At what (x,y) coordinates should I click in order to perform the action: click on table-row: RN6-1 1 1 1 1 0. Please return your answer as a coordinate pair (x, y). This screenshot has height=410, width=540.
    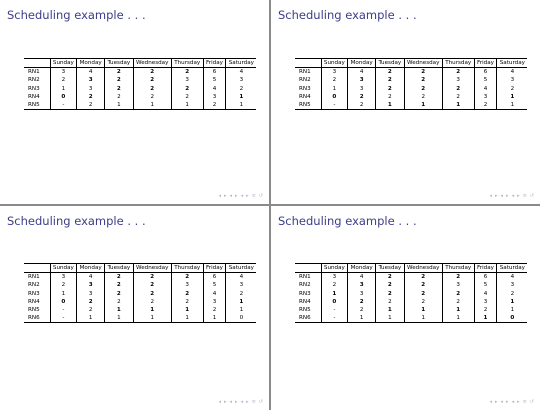
    Looking at the image, I should click on (411, 318).